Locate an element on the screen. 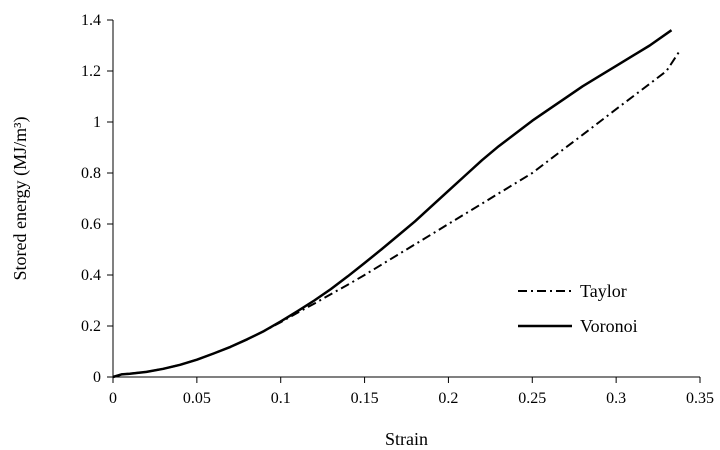 The image size is (720, 450). y-tick-label: 0 is located at coordinates (97, 377).